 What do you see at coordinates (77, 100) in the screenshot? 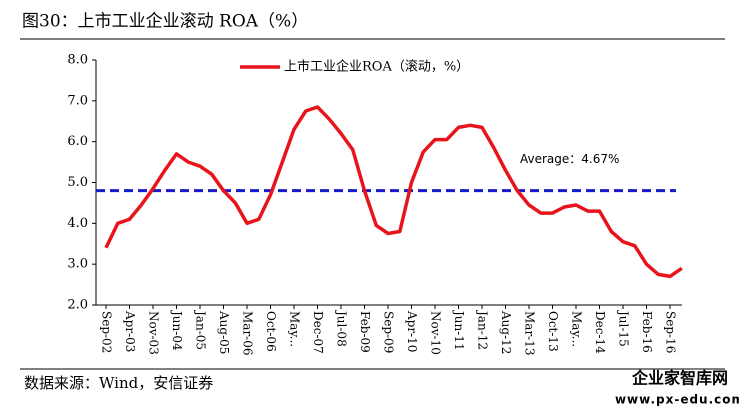
I see `y-tick-label: 7.0` at bounding box center [77, 100].